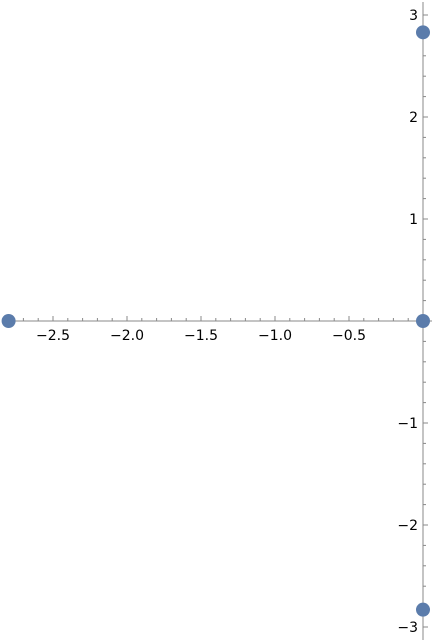  I want to click on y-tick-label: 3, so click(413, 16).